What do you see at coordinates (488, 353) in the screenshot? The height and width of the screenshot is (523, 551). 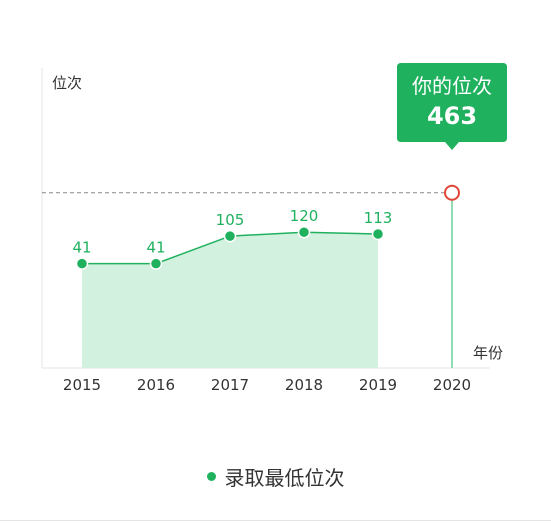 I see `x-axis-title: 年份` at bounding box center [488, 353].